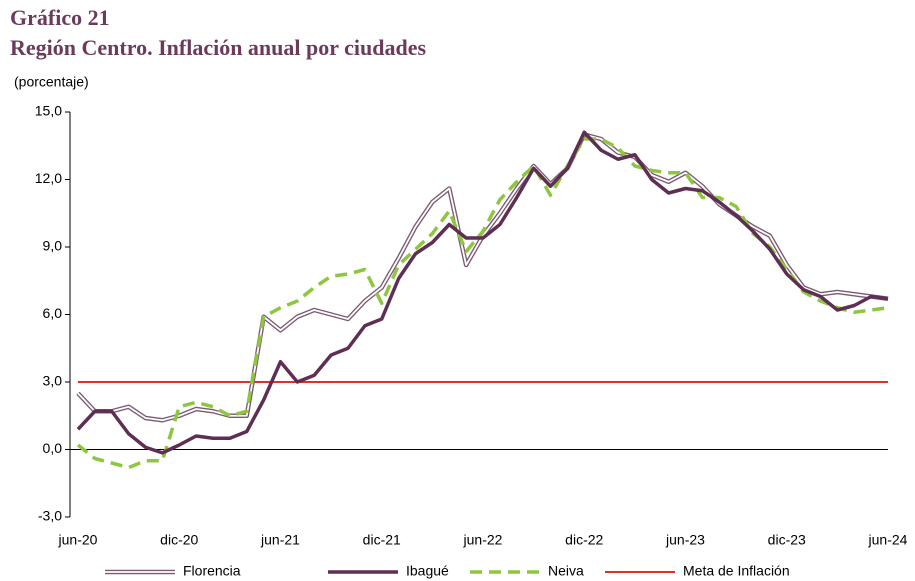 This screenshot has height=581, width=915. What do you see at coordinates (888, 540) in the screenshot?
I see `x-tick-label: jun-24` at bounding box center [888, 540].